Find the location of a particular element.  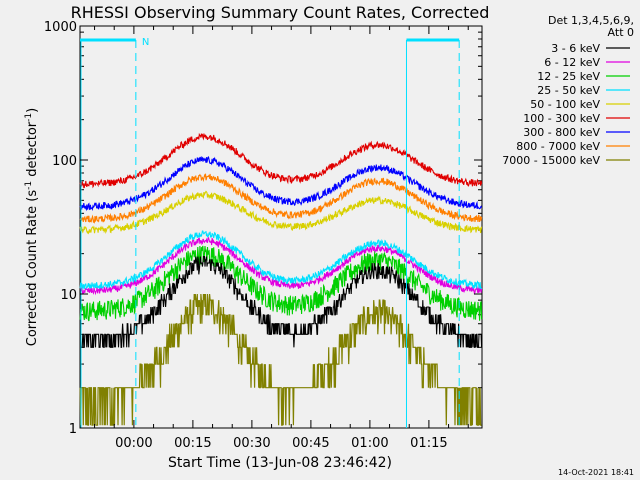

x-tick-label: 01:00 is located at coordinates (369, 443).